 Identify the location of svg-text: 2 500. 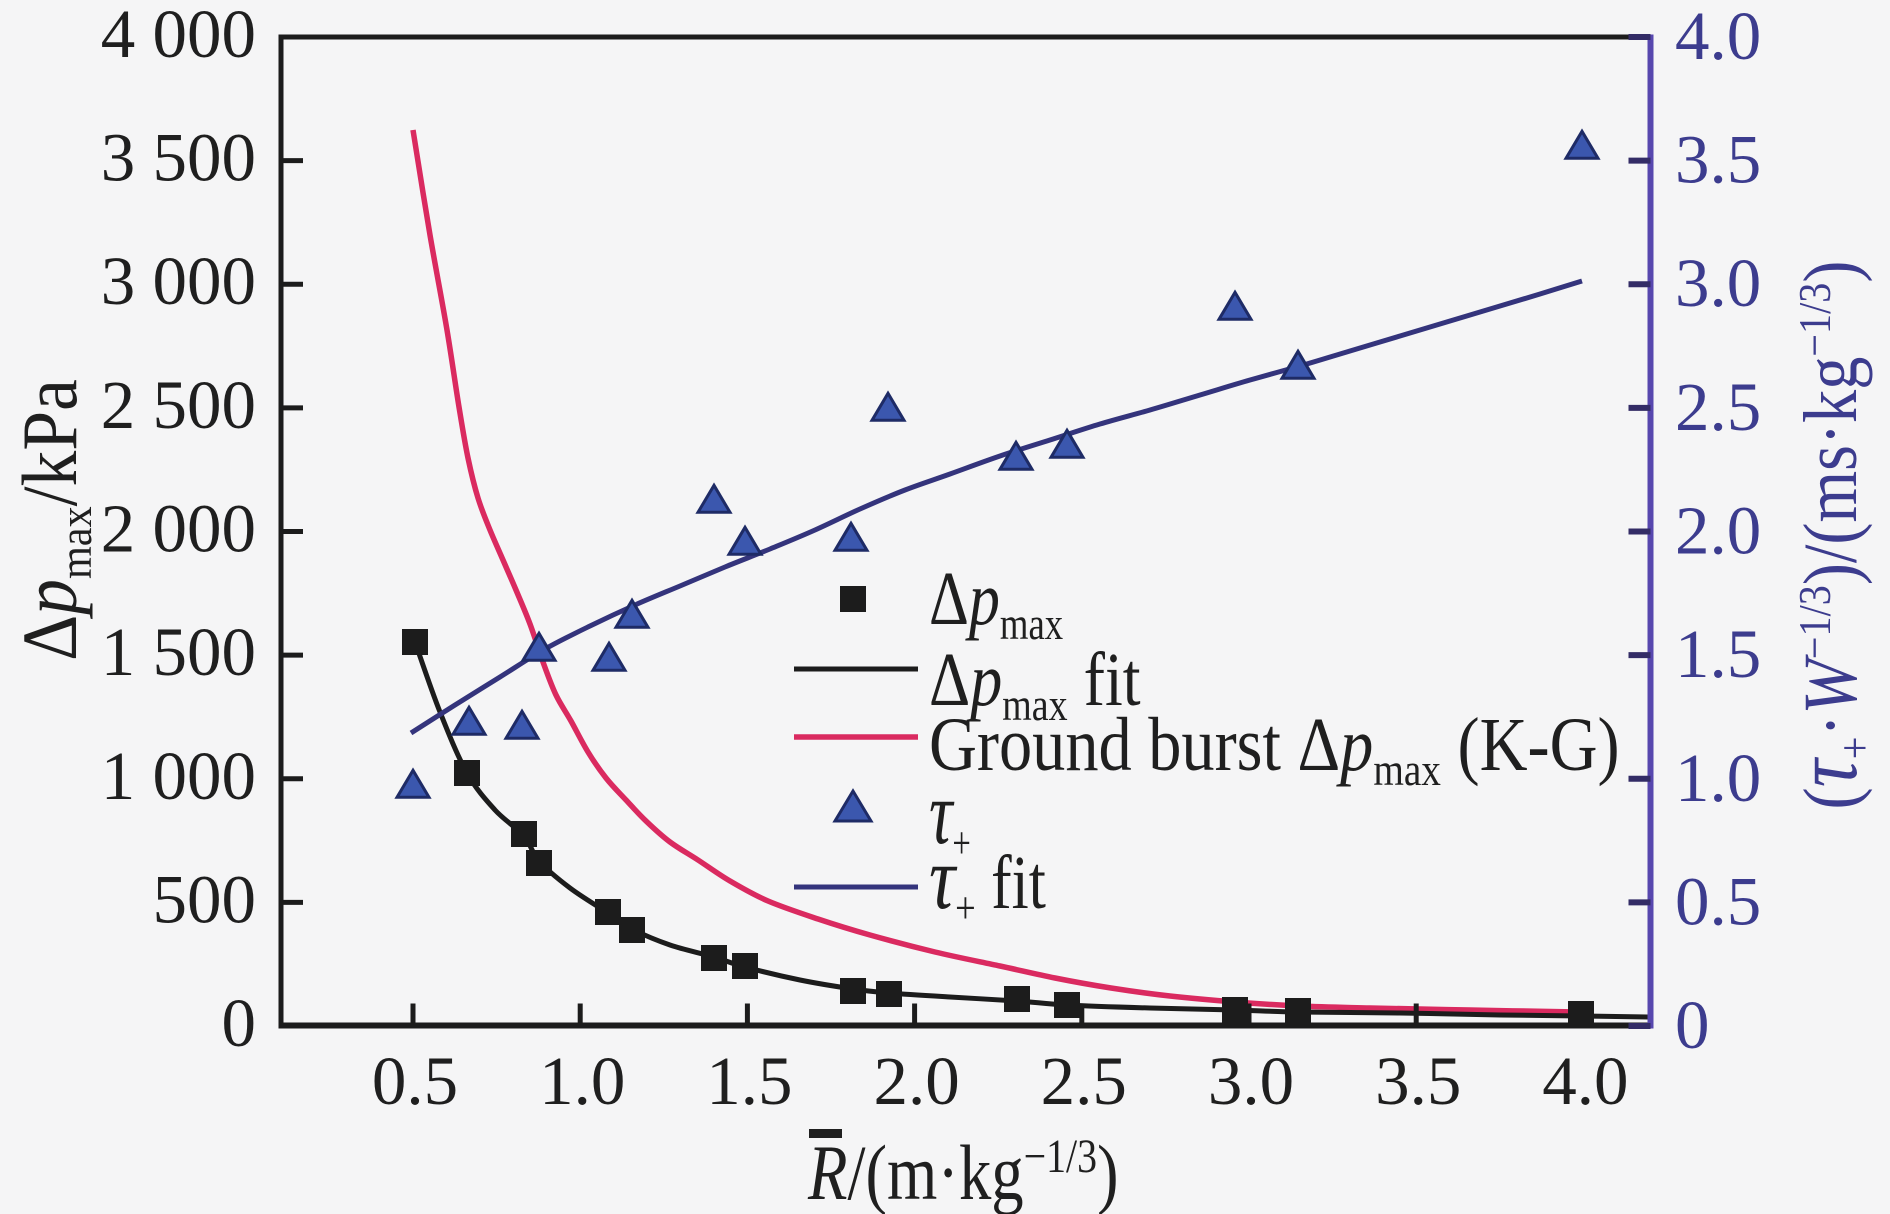
(178, 405).